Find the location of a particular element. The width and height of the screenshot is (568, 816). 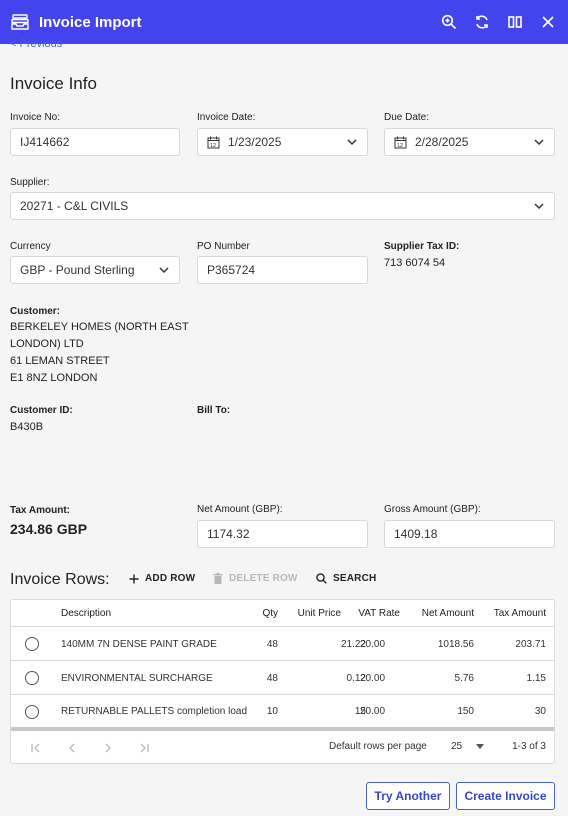

invoice-no-value: IJ414662 is located at coordinates (45, 142).